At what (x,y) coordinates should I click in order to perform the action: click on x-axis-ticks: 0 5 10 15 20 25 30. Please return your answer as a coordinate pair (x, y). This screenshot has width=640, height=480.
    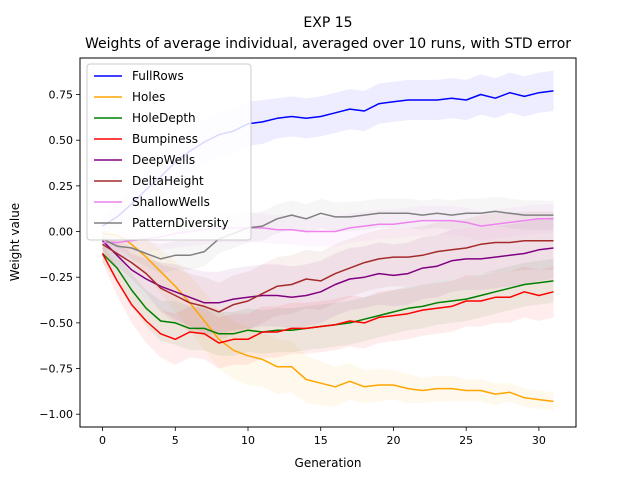
    Looking at the image, I should click on (322, 437).